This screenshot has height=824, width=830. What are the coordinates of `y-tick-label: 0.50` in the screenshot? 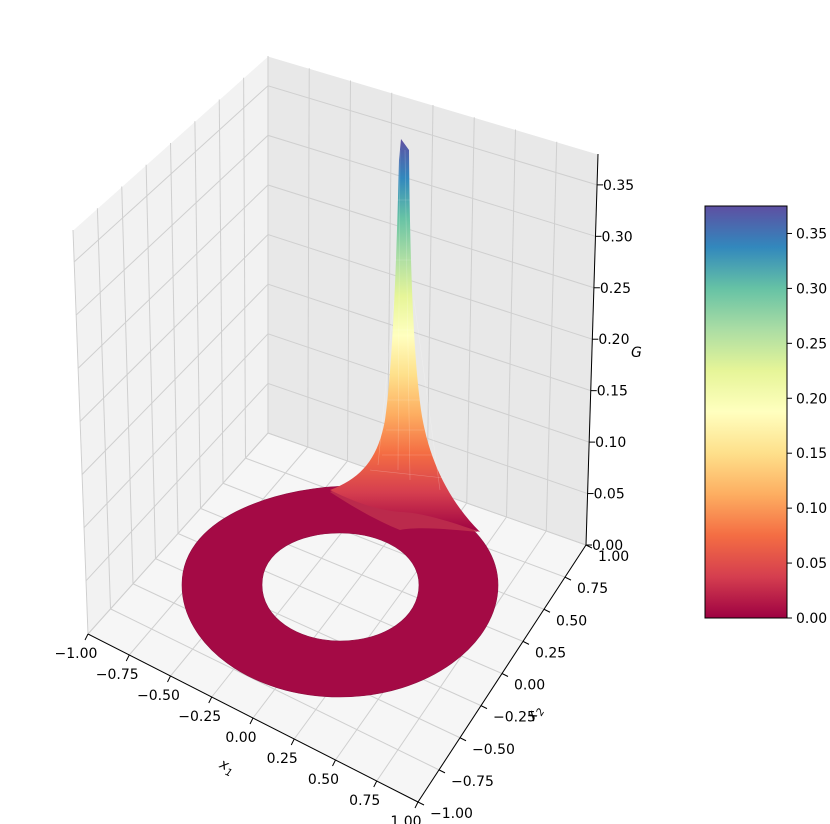 It's located at (571, 621).